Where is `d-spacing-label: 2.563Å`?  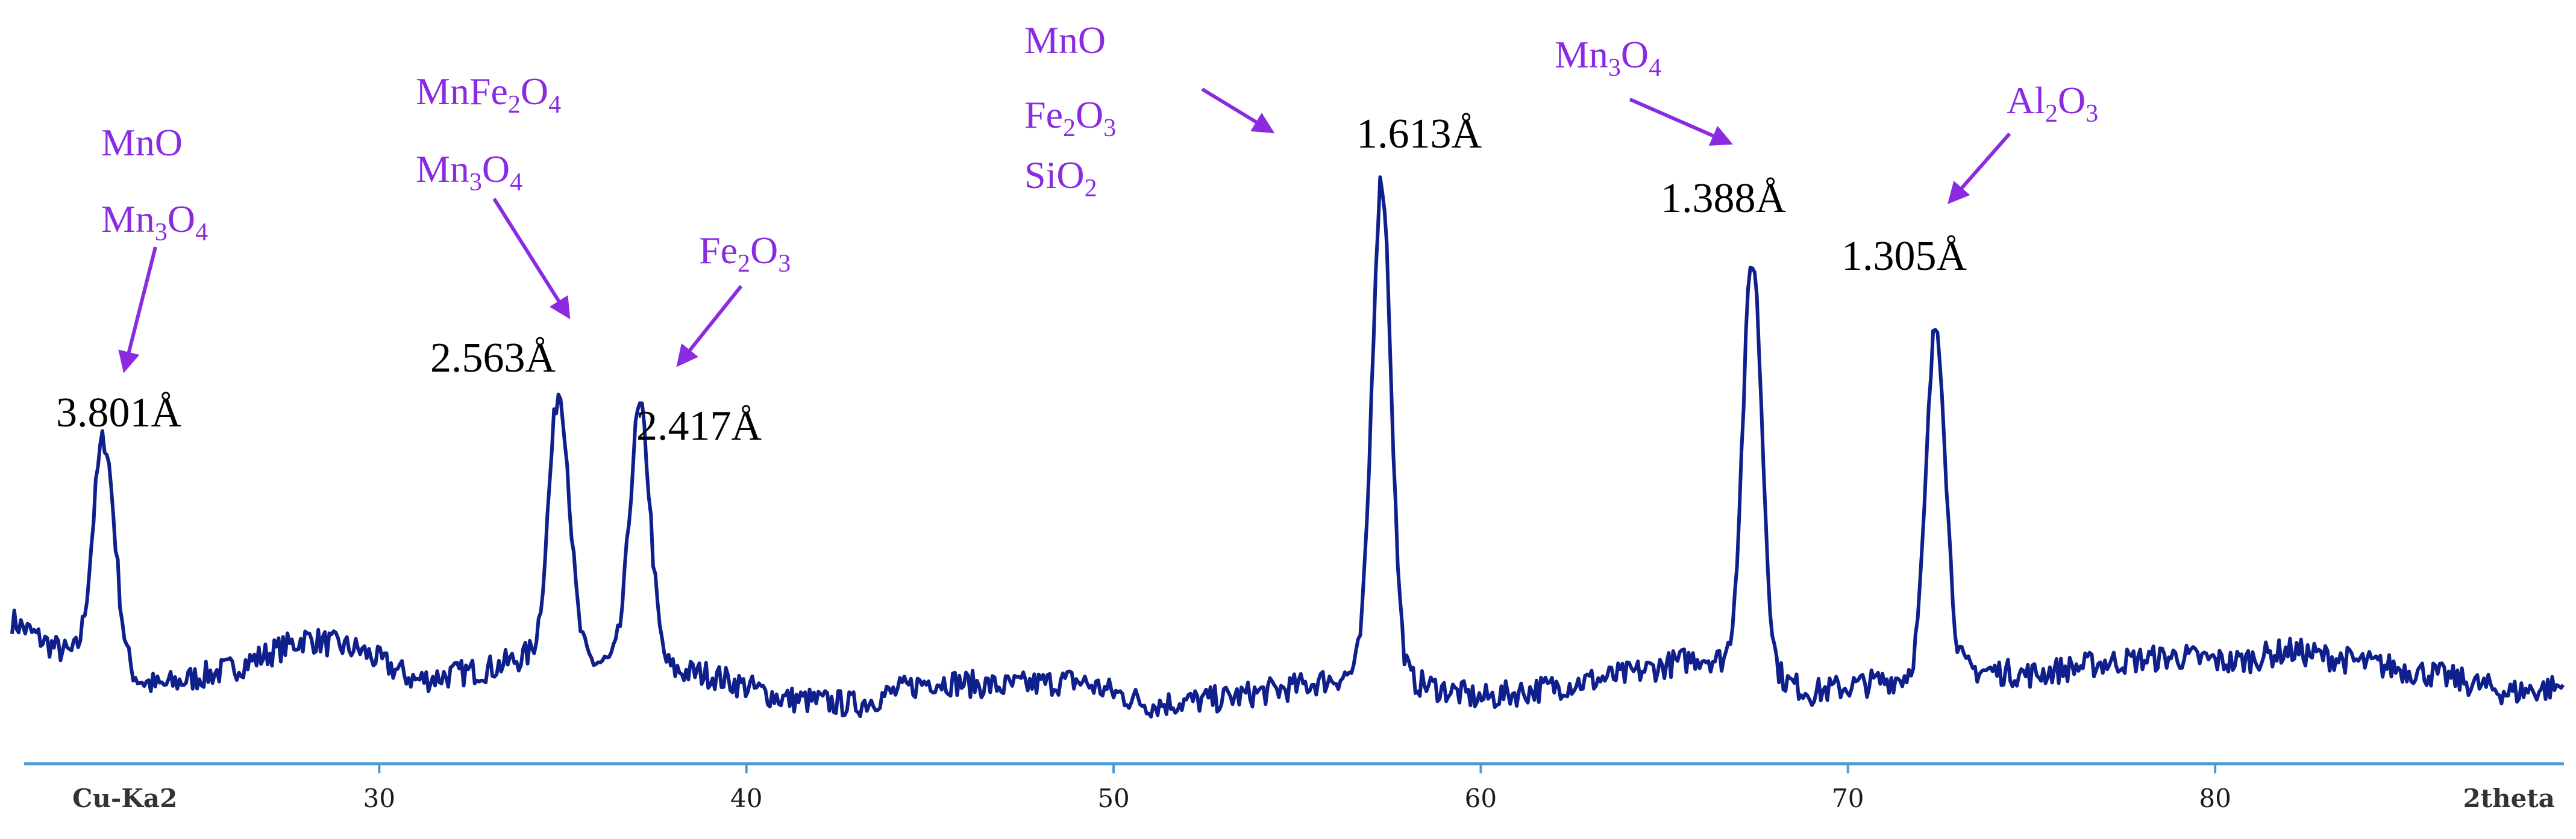 d-spacing-label: 2.563Å is located at coordinates (493, 358).